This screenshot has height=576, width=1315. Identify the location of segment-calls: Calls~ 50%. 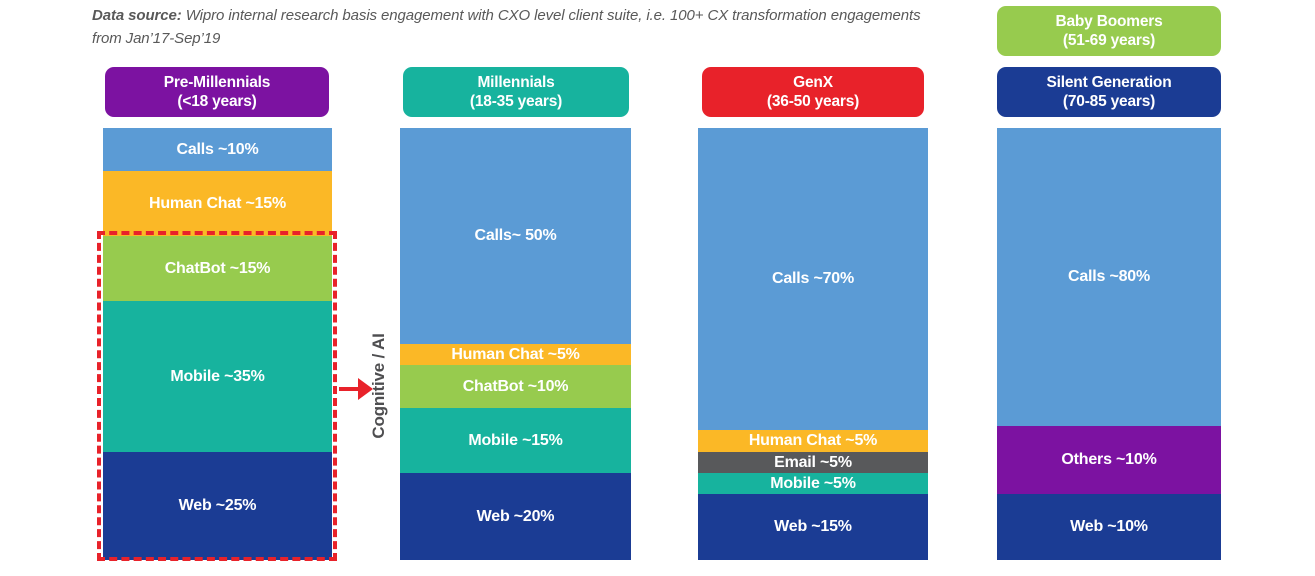
(515, 236).